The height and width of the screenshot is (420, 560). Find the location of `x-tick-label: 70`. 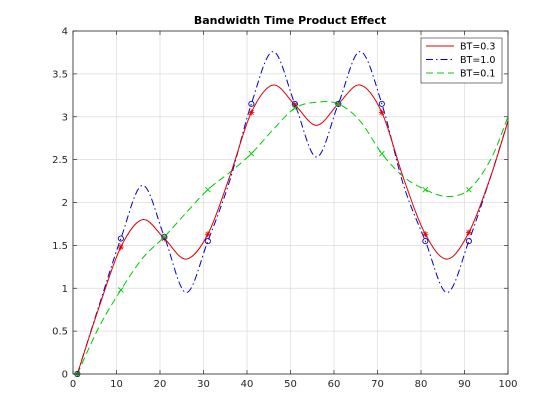

x-tick-label: 70 is located at coordinates (377, 384).